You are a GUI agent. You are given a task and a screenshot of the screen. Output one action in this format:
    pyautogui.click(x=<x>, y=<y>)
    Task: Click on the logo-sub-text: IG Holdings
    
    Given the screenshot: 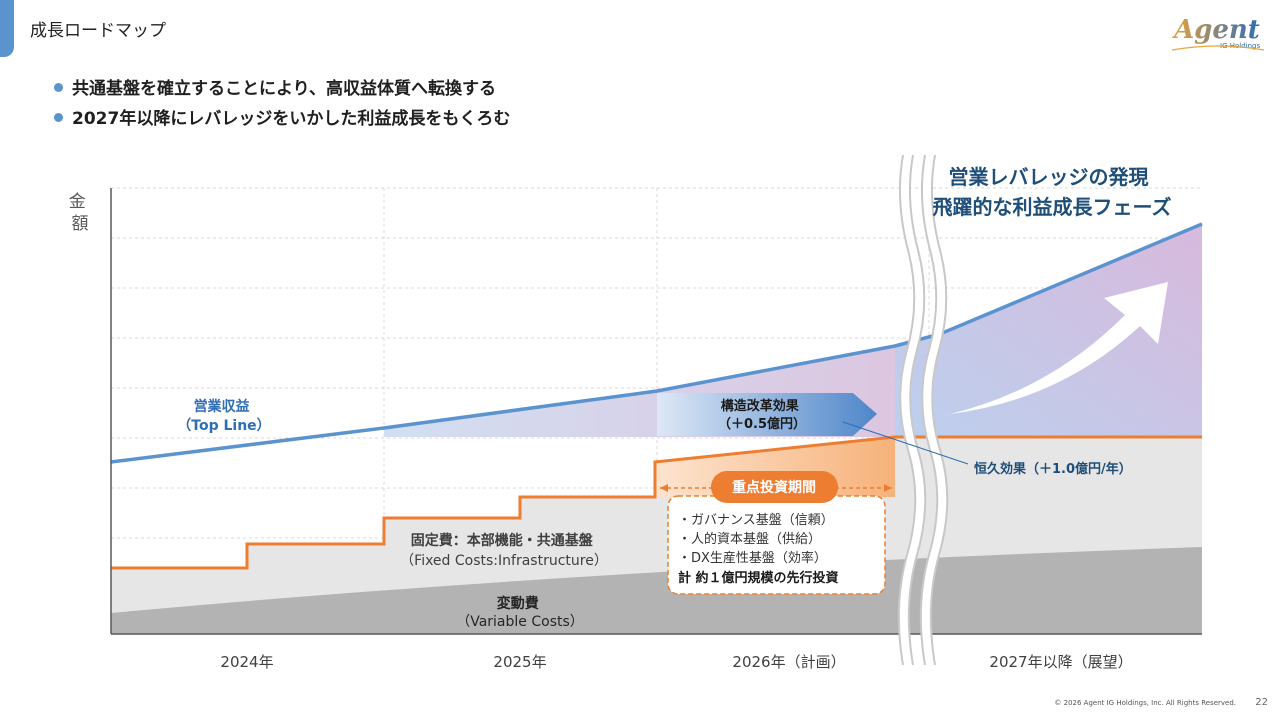 What is the action you would take?
    pyautogui.click(x=1240, y=46)
    